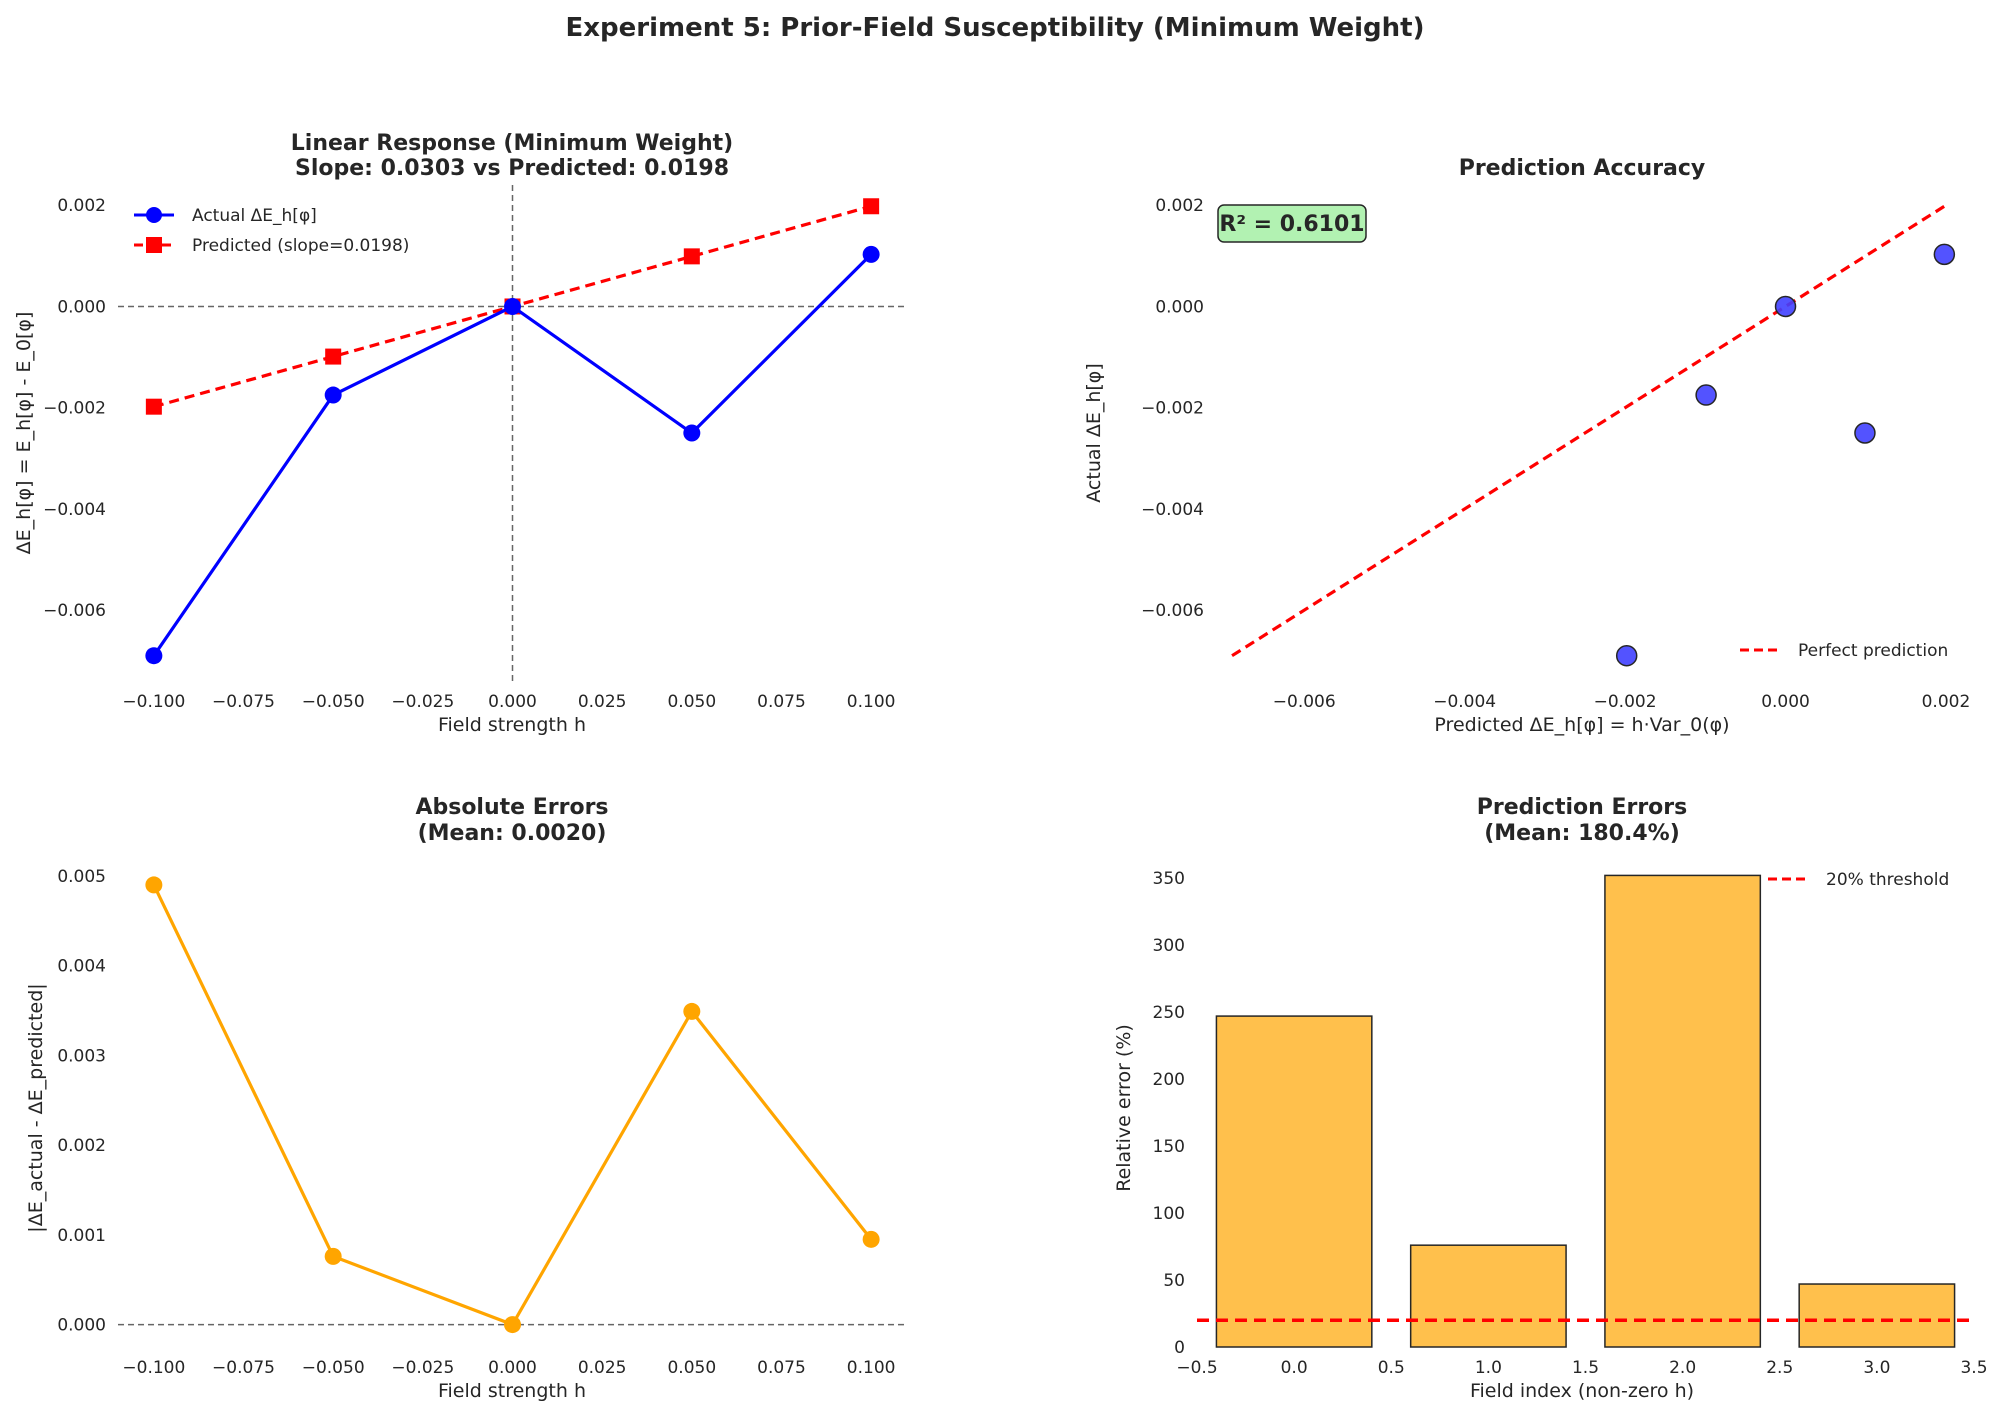 The height and width of the screenshot is (1412, 1990). I want to click on panel4-ytick-label: 100, so click(1169, 1214).